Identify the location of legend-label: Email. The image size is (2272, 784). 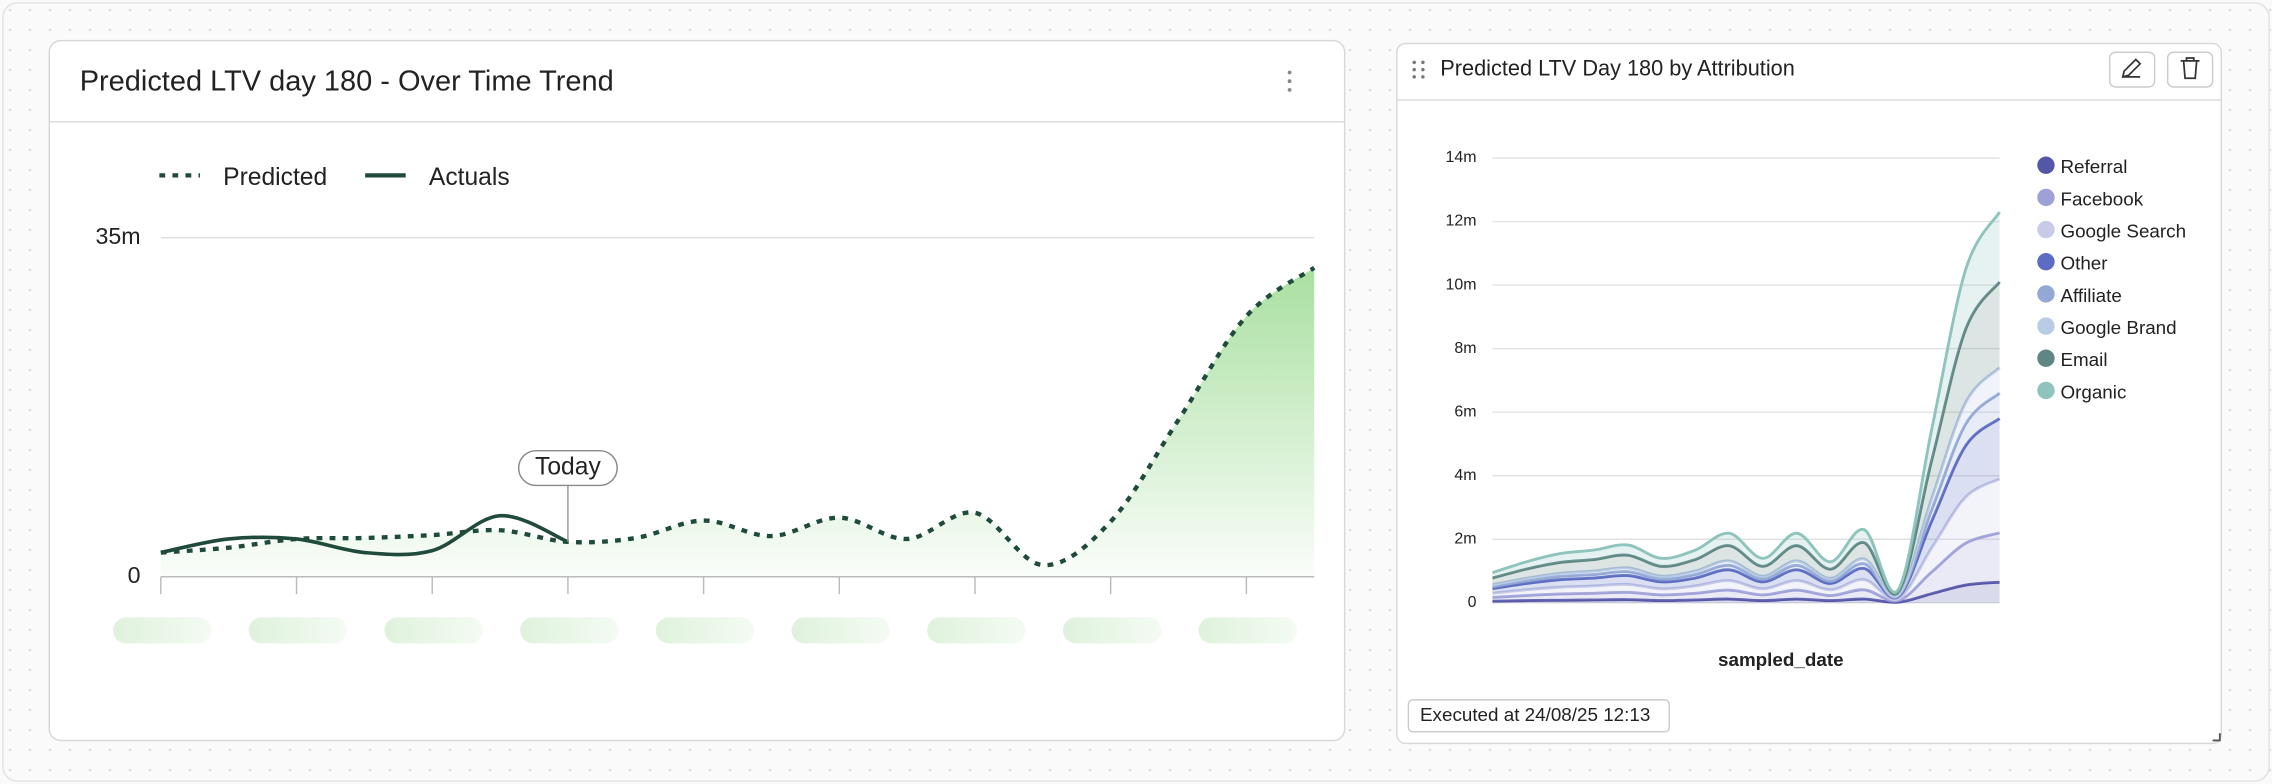
(2083, 359).